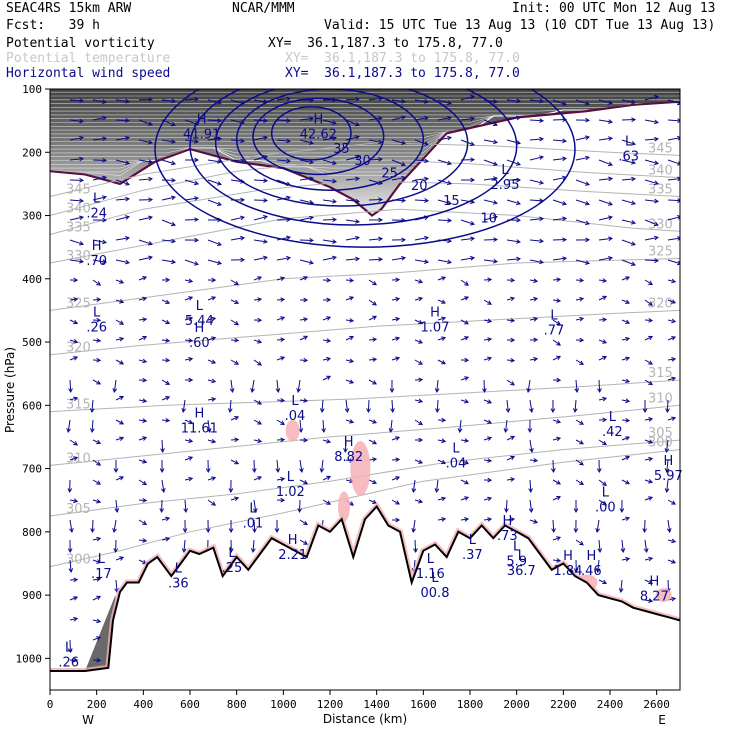 Image resolution: width=740 pixels, height=740 pixels. Describe the element at coordinates (290, 492) in the screenshot. I see `extremum-value-label: 1.02` at that location.